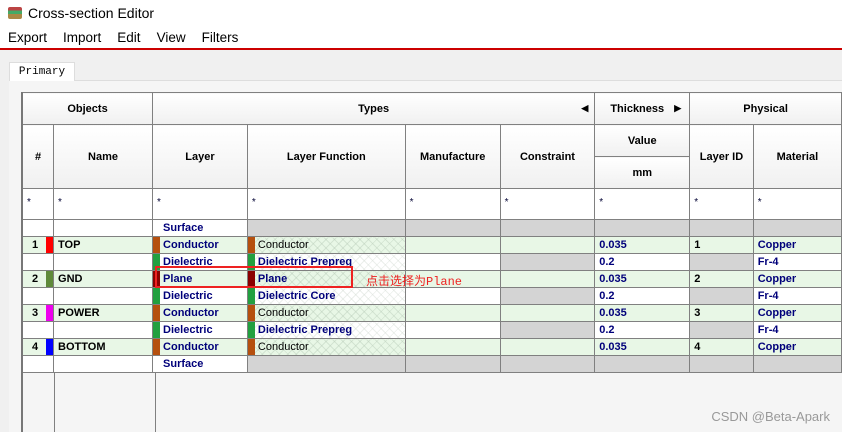  What do you see at coordinates (103, 245) in the screenshot?
I see `cell-name: TOP` at bounding box center [103, 245].